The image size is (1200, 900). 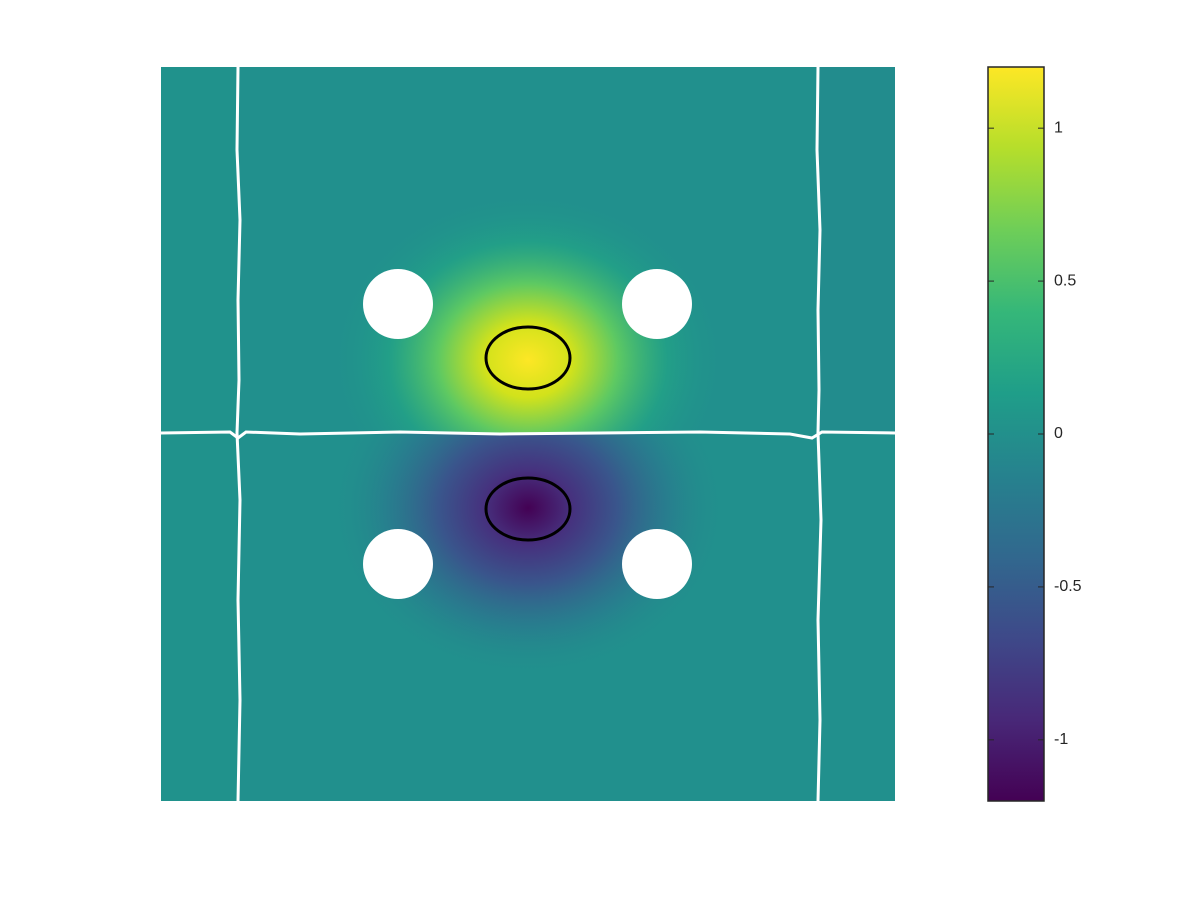 I want to click on colorbar-tick-label: 0, so click(x=1058, y=433).